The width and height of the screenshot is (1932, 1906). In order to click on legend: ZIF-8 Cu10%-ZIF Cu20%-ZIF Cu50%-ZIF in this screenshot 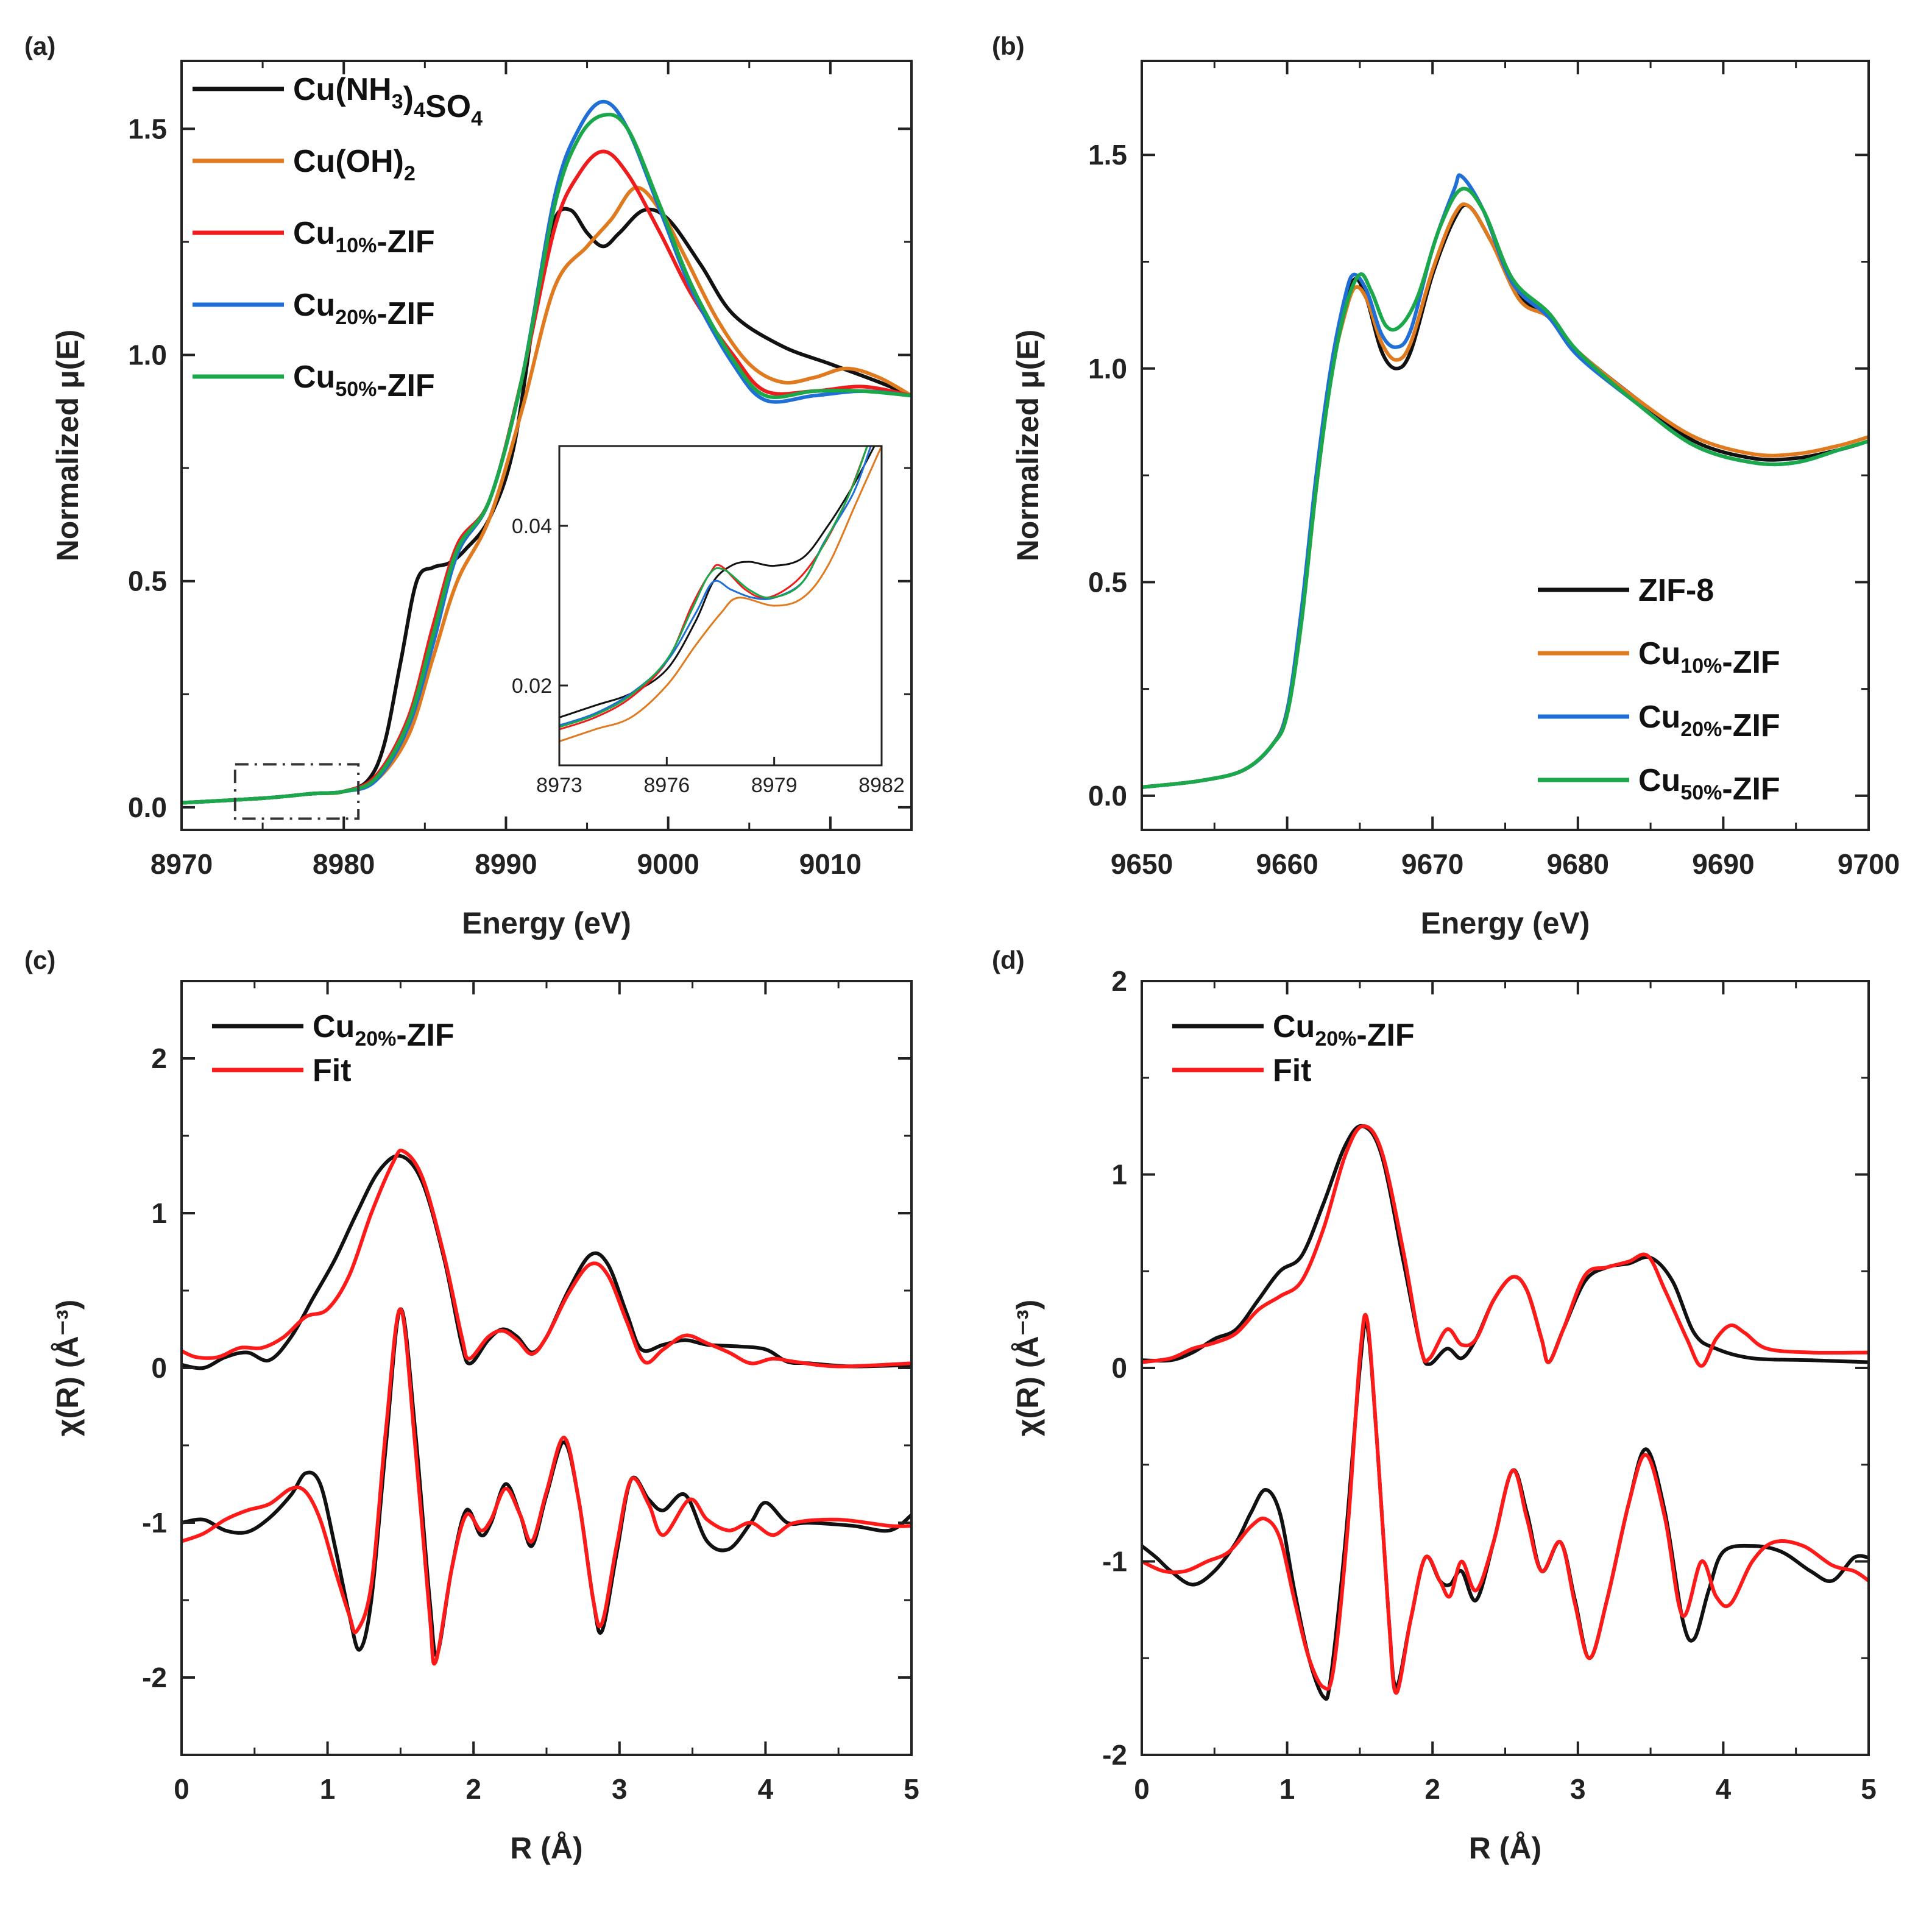, I will do `click(1659, 690)`.